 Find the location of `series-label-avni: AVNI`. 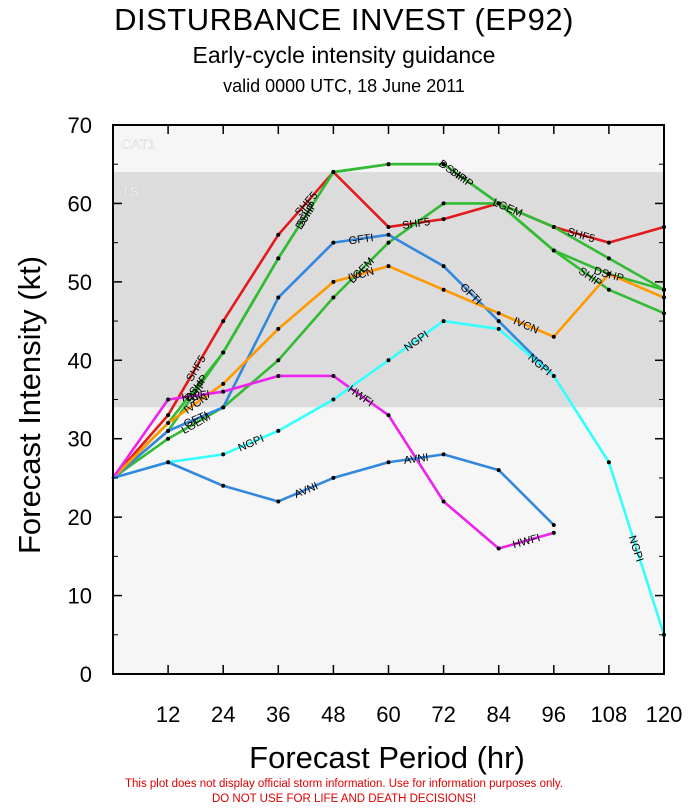

series-label-avni: AVNI is located at coordinates (416, 459).